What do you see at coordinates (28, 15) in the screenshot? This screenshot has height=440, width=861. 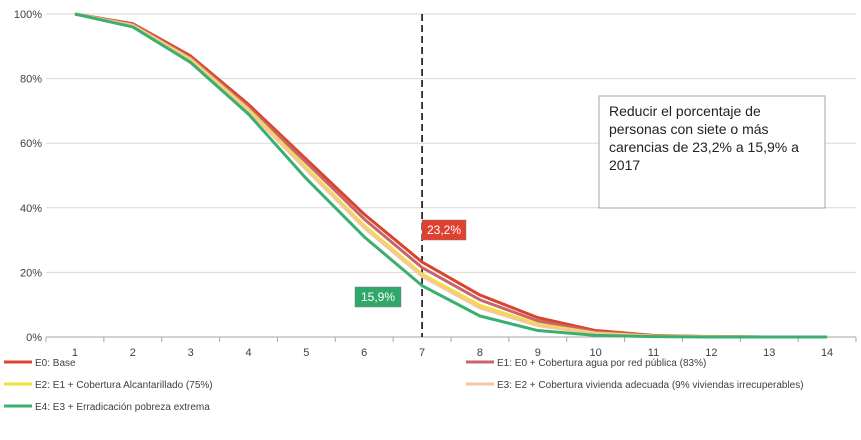 I see `y-tick-label: 100%` at bounding box center [28, 15].